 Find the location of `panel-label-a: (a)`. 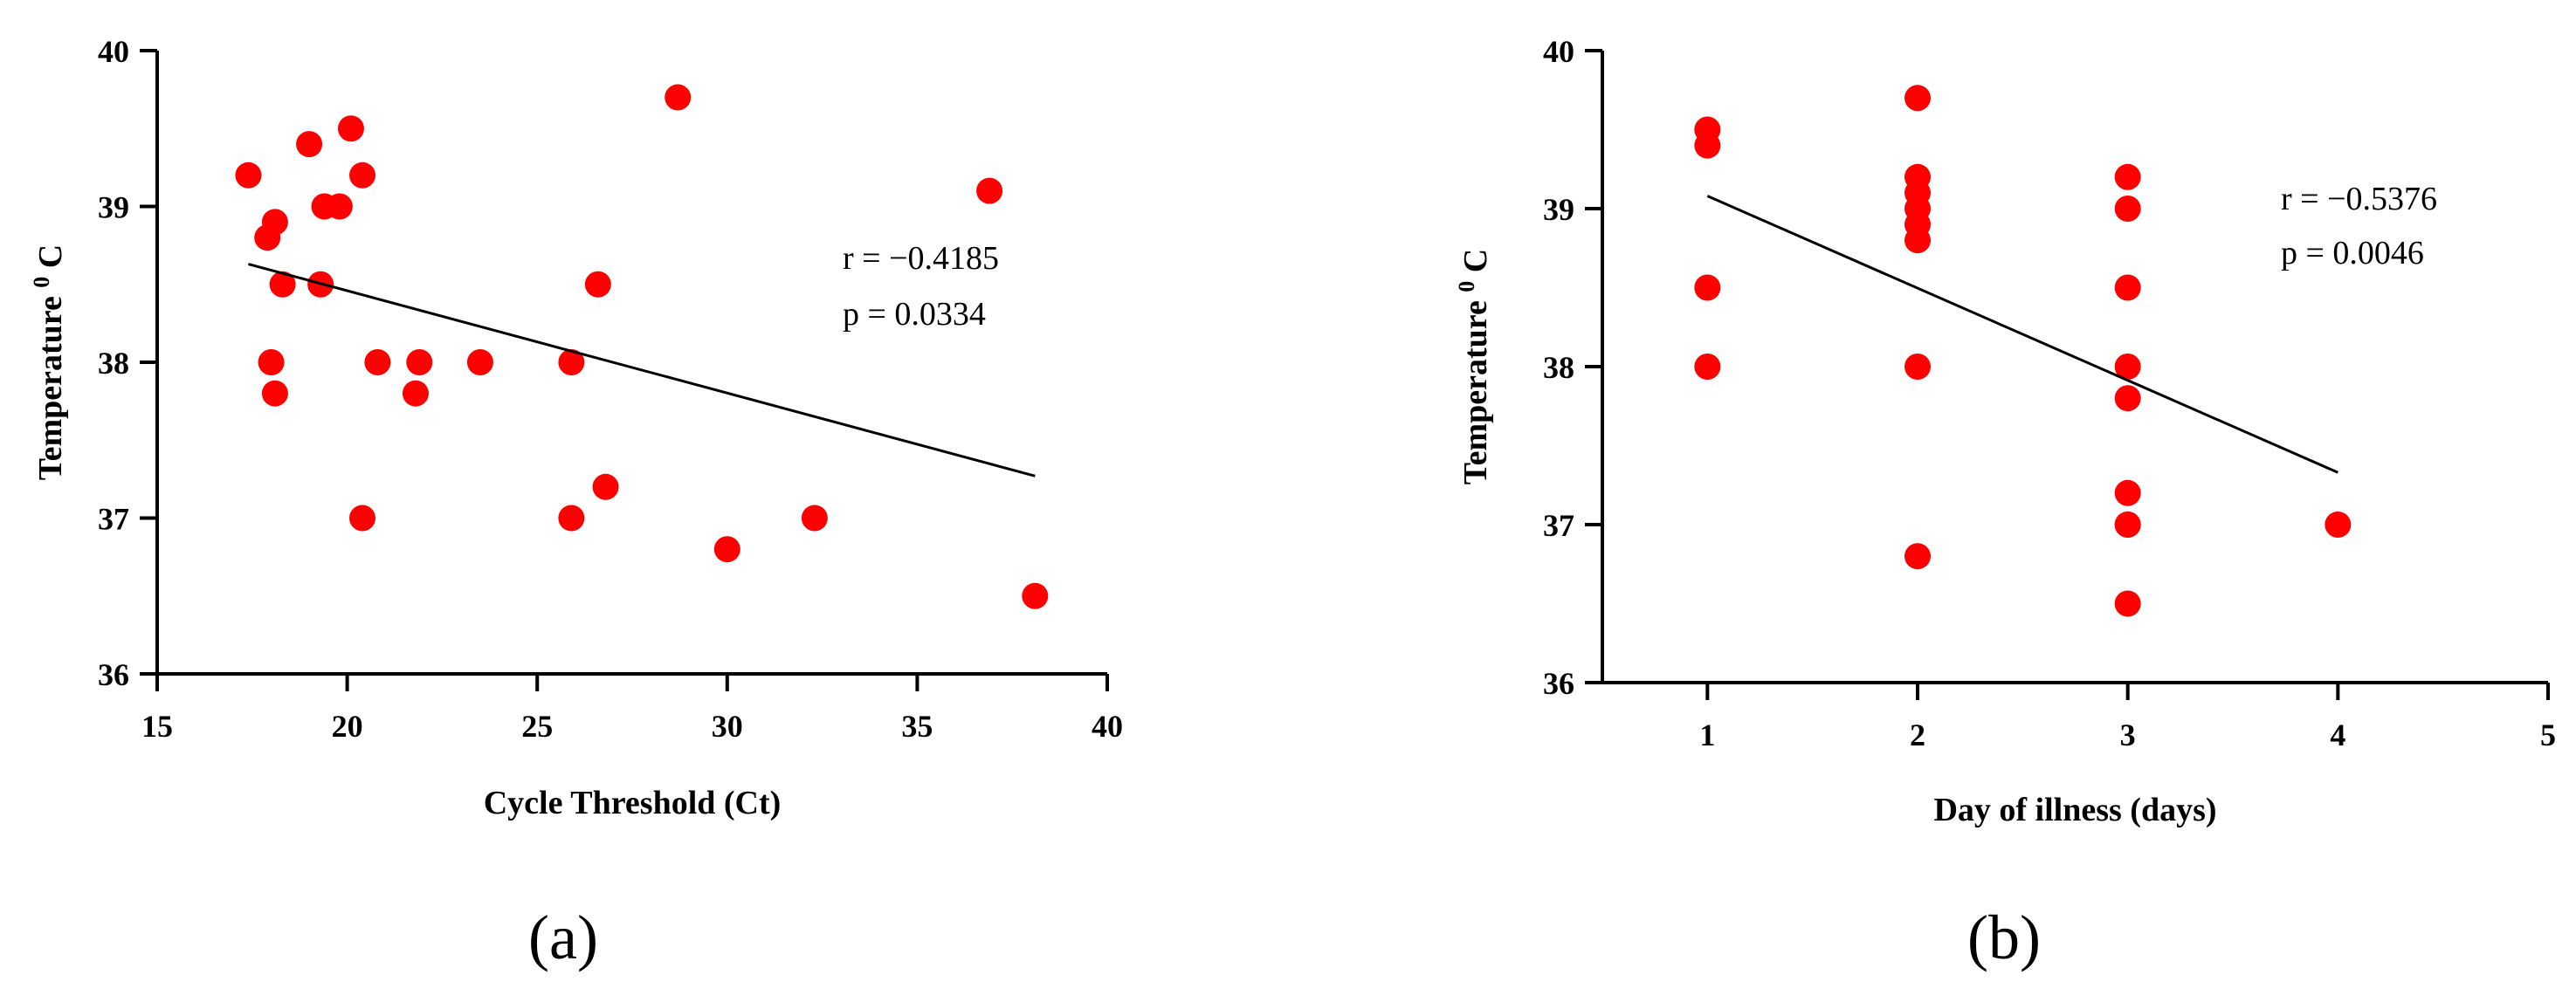

panel-label-a: (a) is located at coordinates (563, 937).